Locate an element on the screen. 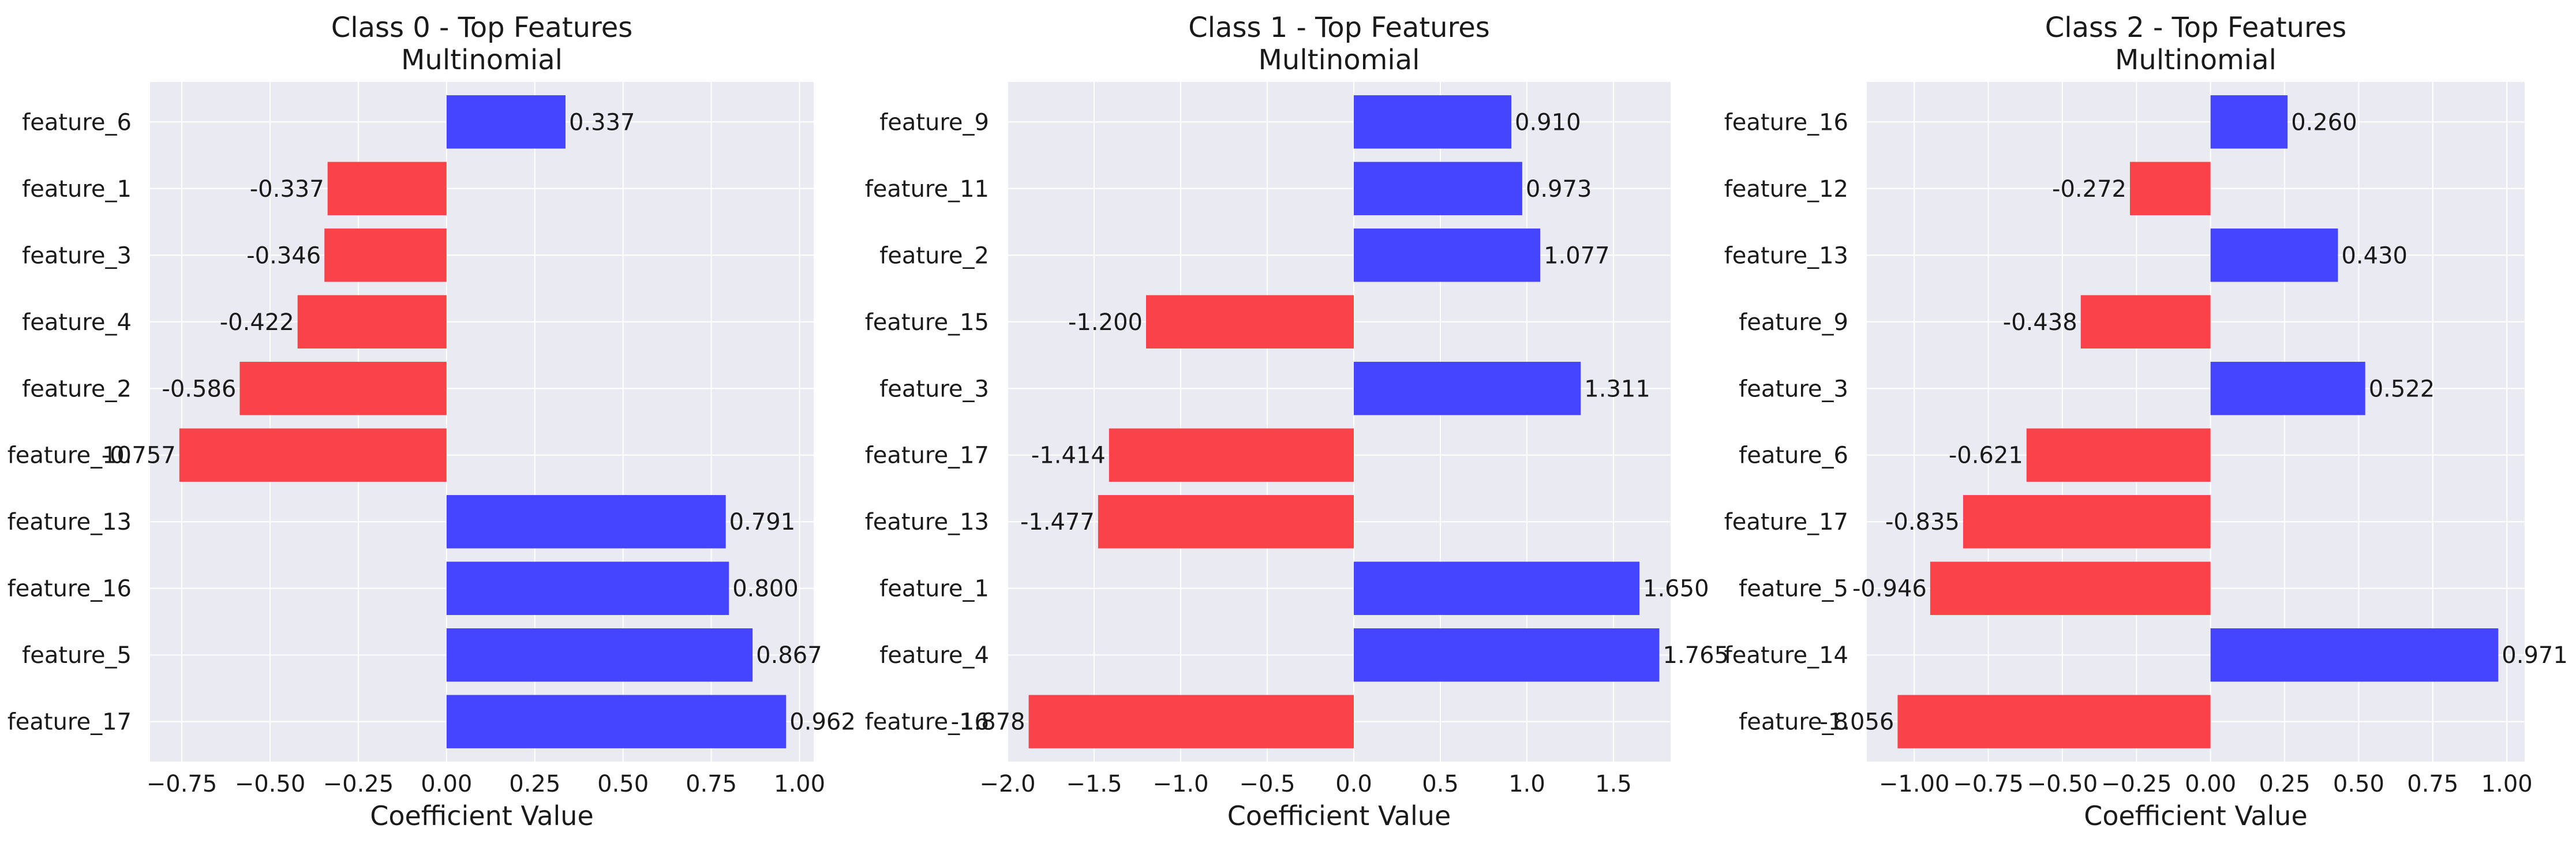 The width and height of the screenshot is (2576, 847). x-tick-label: −0.5 is located at coordinates (1267, 784).